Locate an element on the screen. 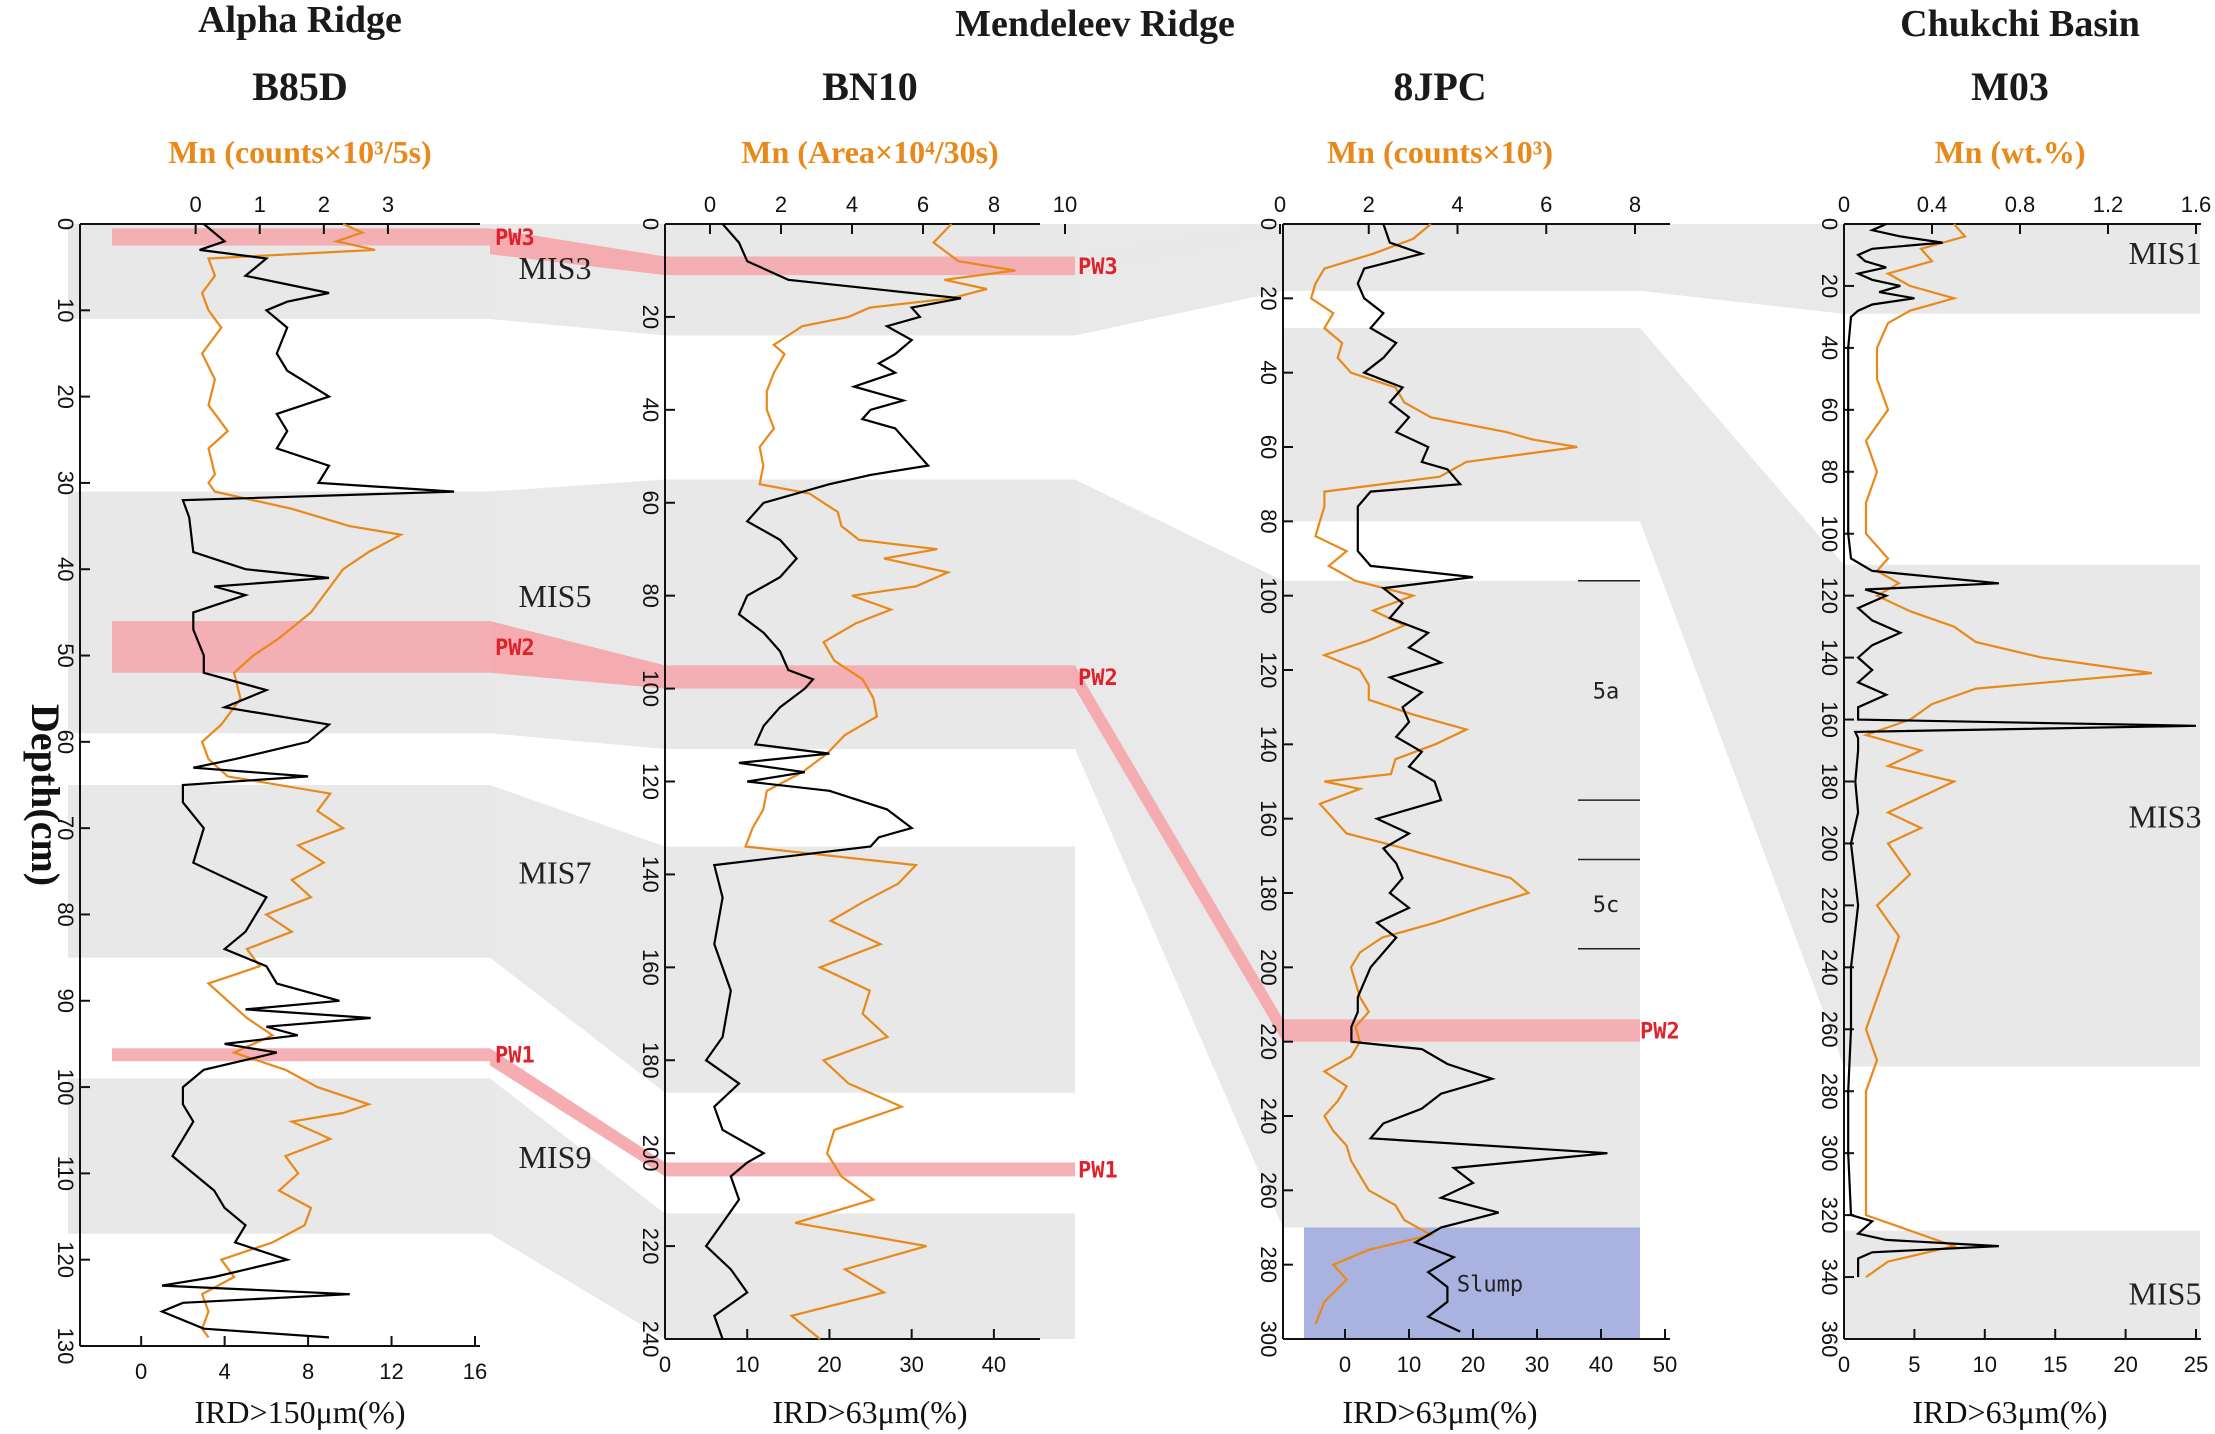 This screenshot has height=1434, width=2215. y-tick-label: 0 is located at coordinates (1268, 224).